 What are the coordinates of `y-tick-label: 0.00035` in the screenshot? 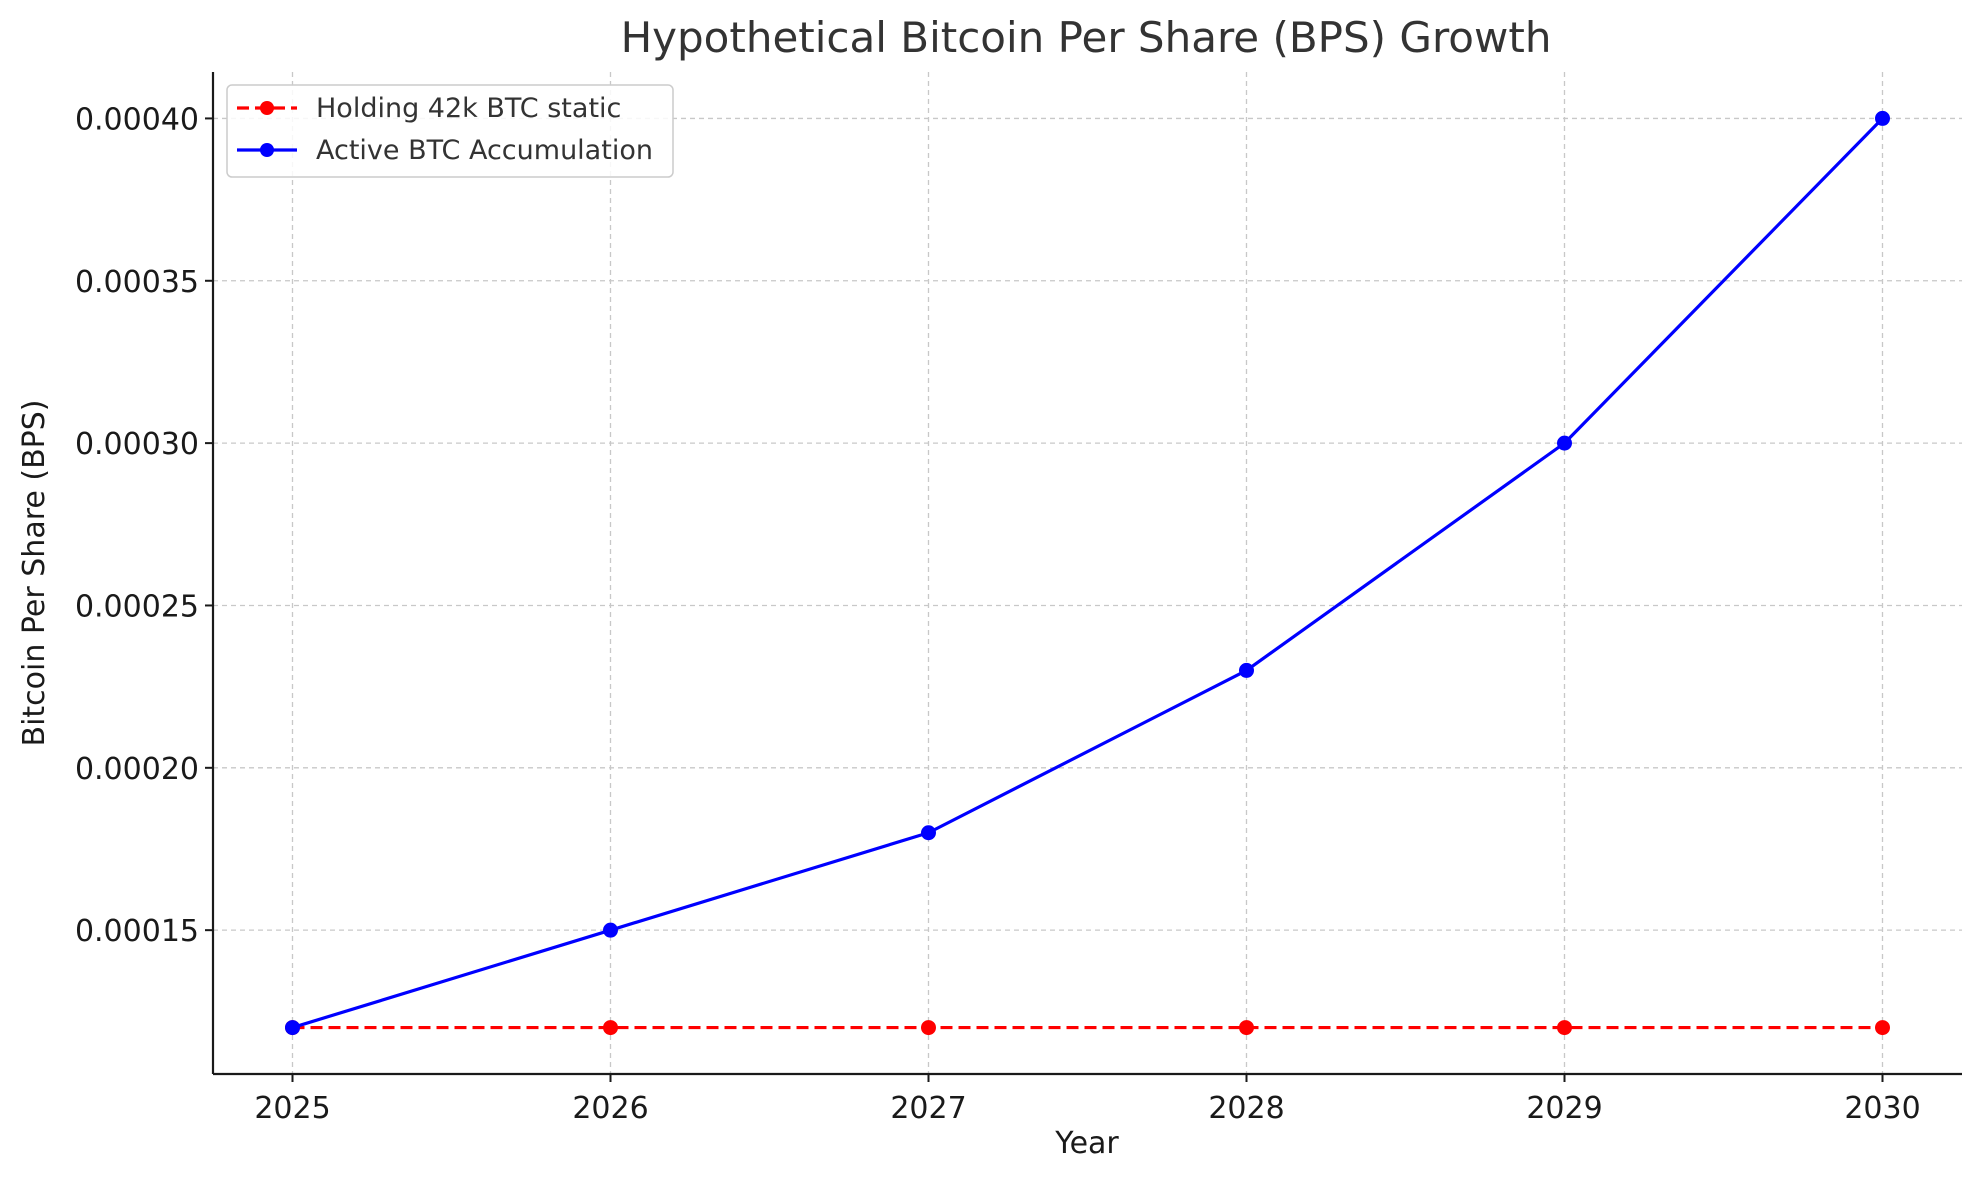 It's located at (137, 282).